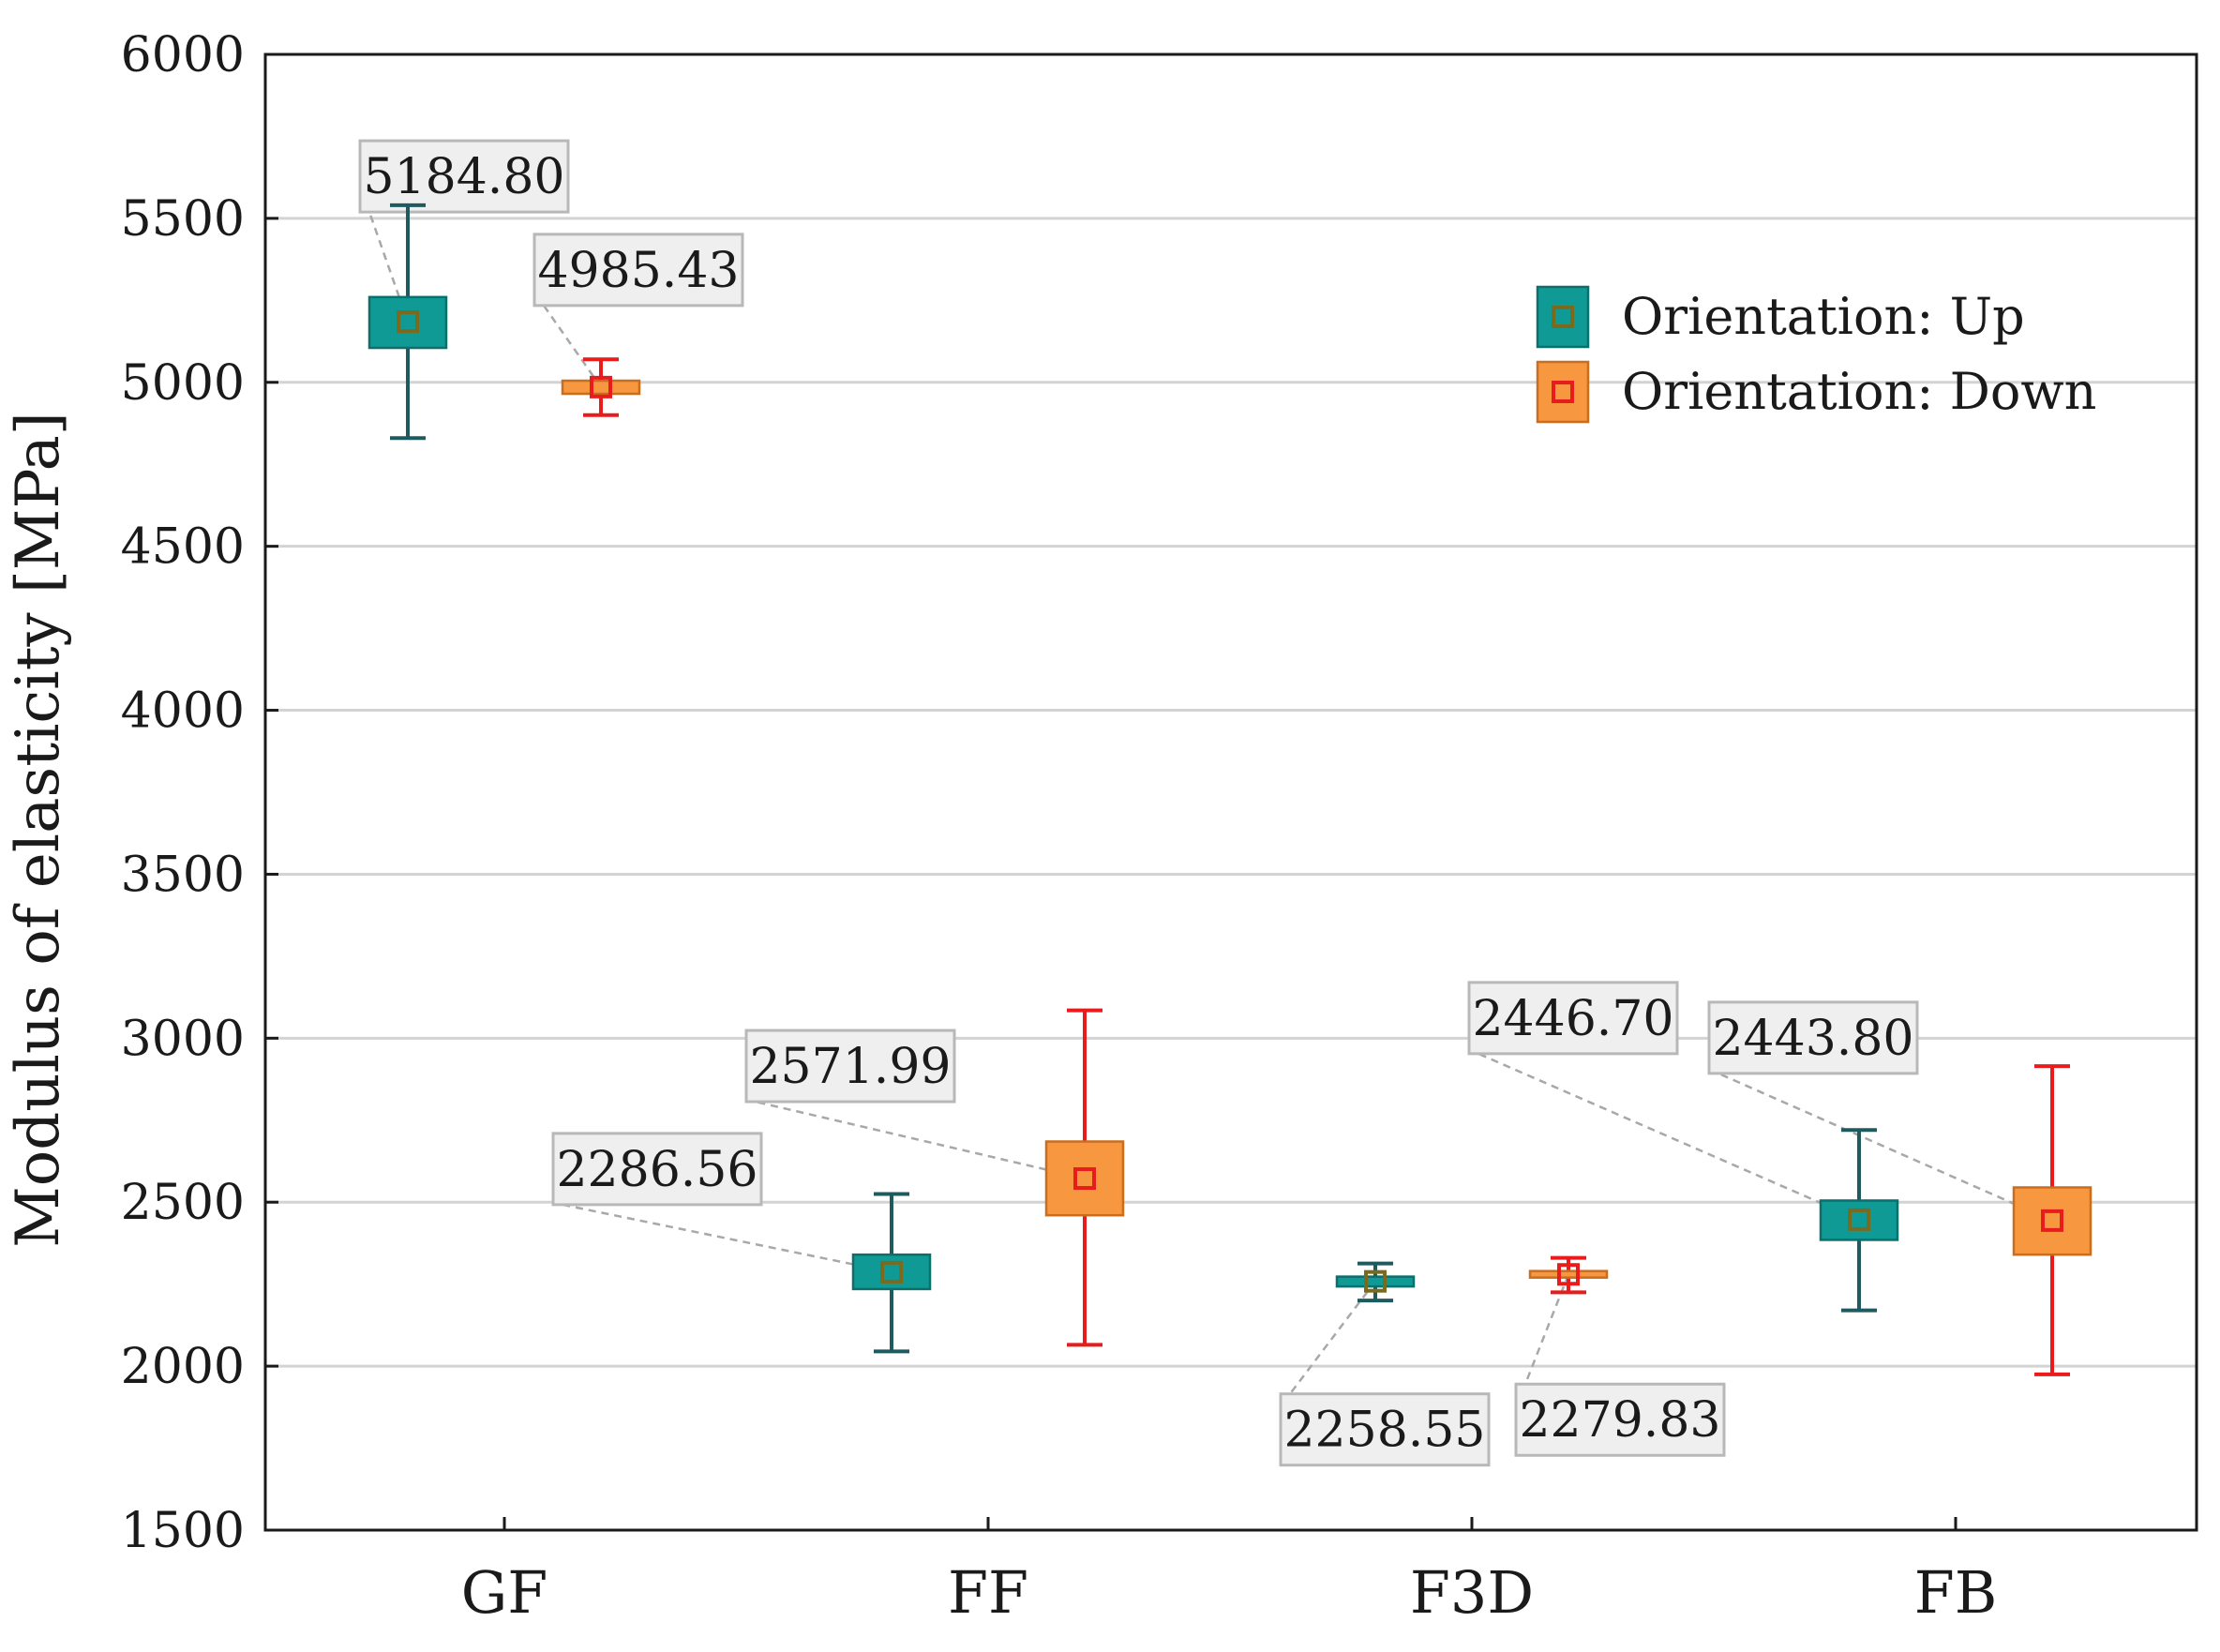 Image resolution: width=2220 pixels, height=1652 pixels. I want to click on y-tick-label: 1500, so click(183, 1531).